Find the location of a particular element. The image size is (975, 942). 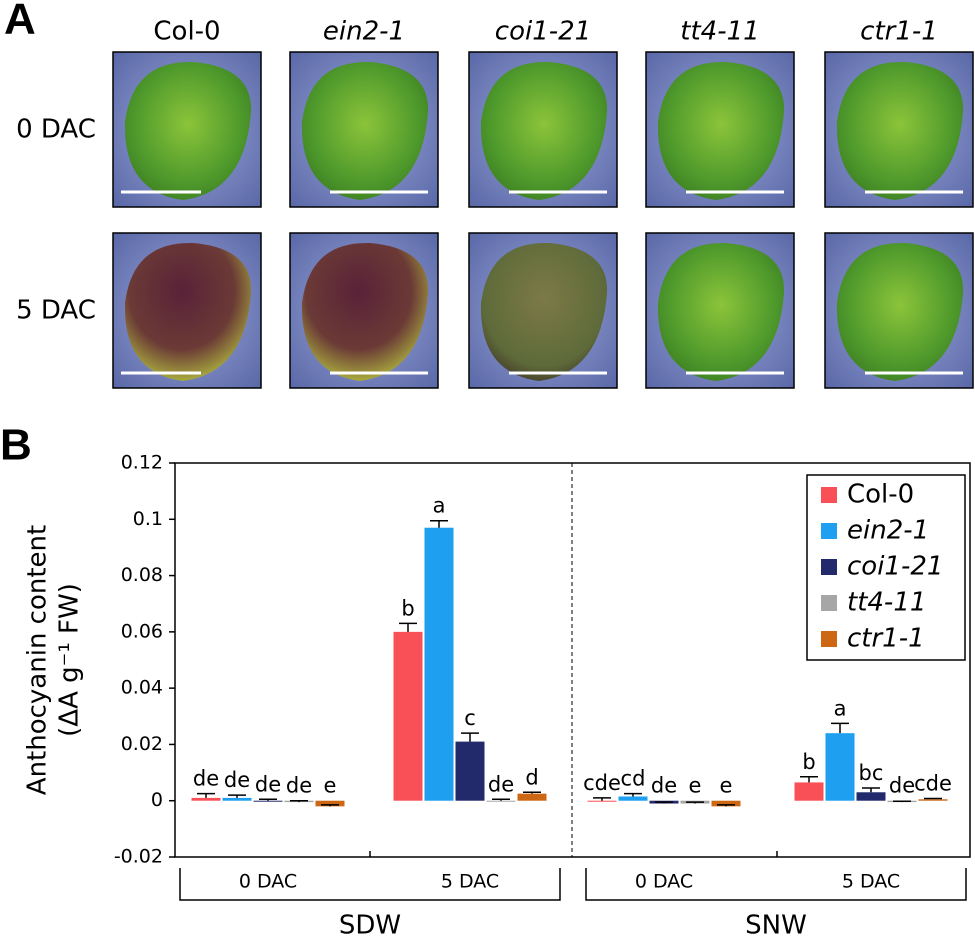

y-tick-label: 0.02 is located at coordinates (142, 744).